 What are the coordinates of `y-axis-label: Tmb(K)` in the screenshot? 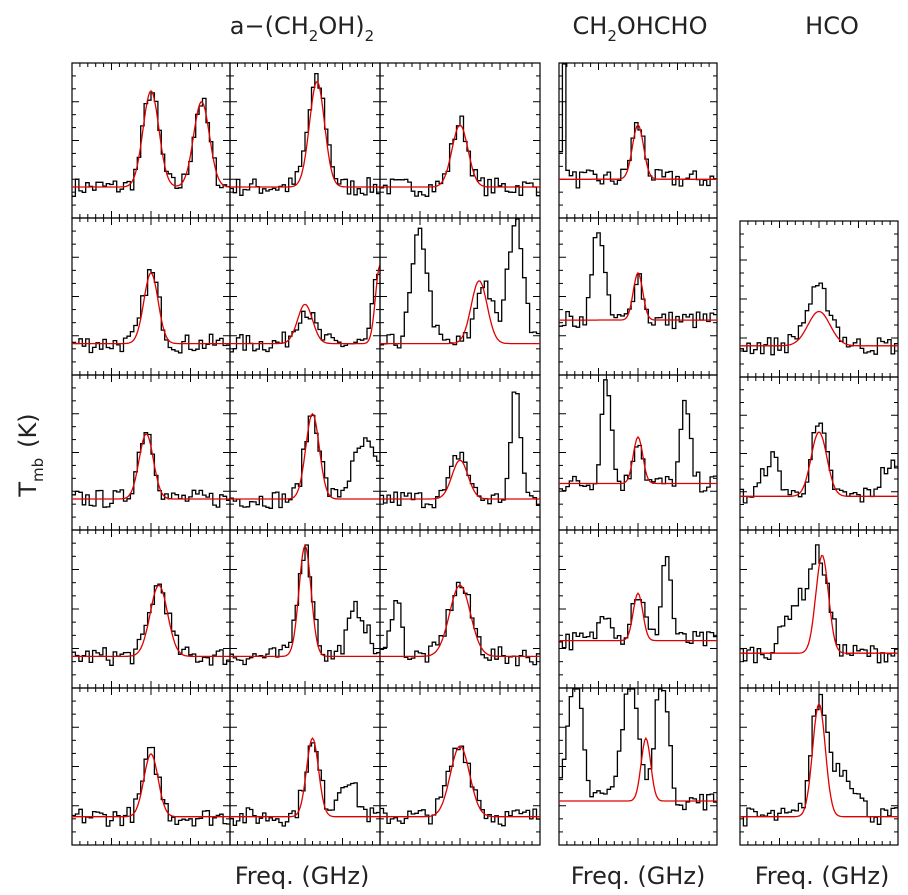 It's located at (30, 455).